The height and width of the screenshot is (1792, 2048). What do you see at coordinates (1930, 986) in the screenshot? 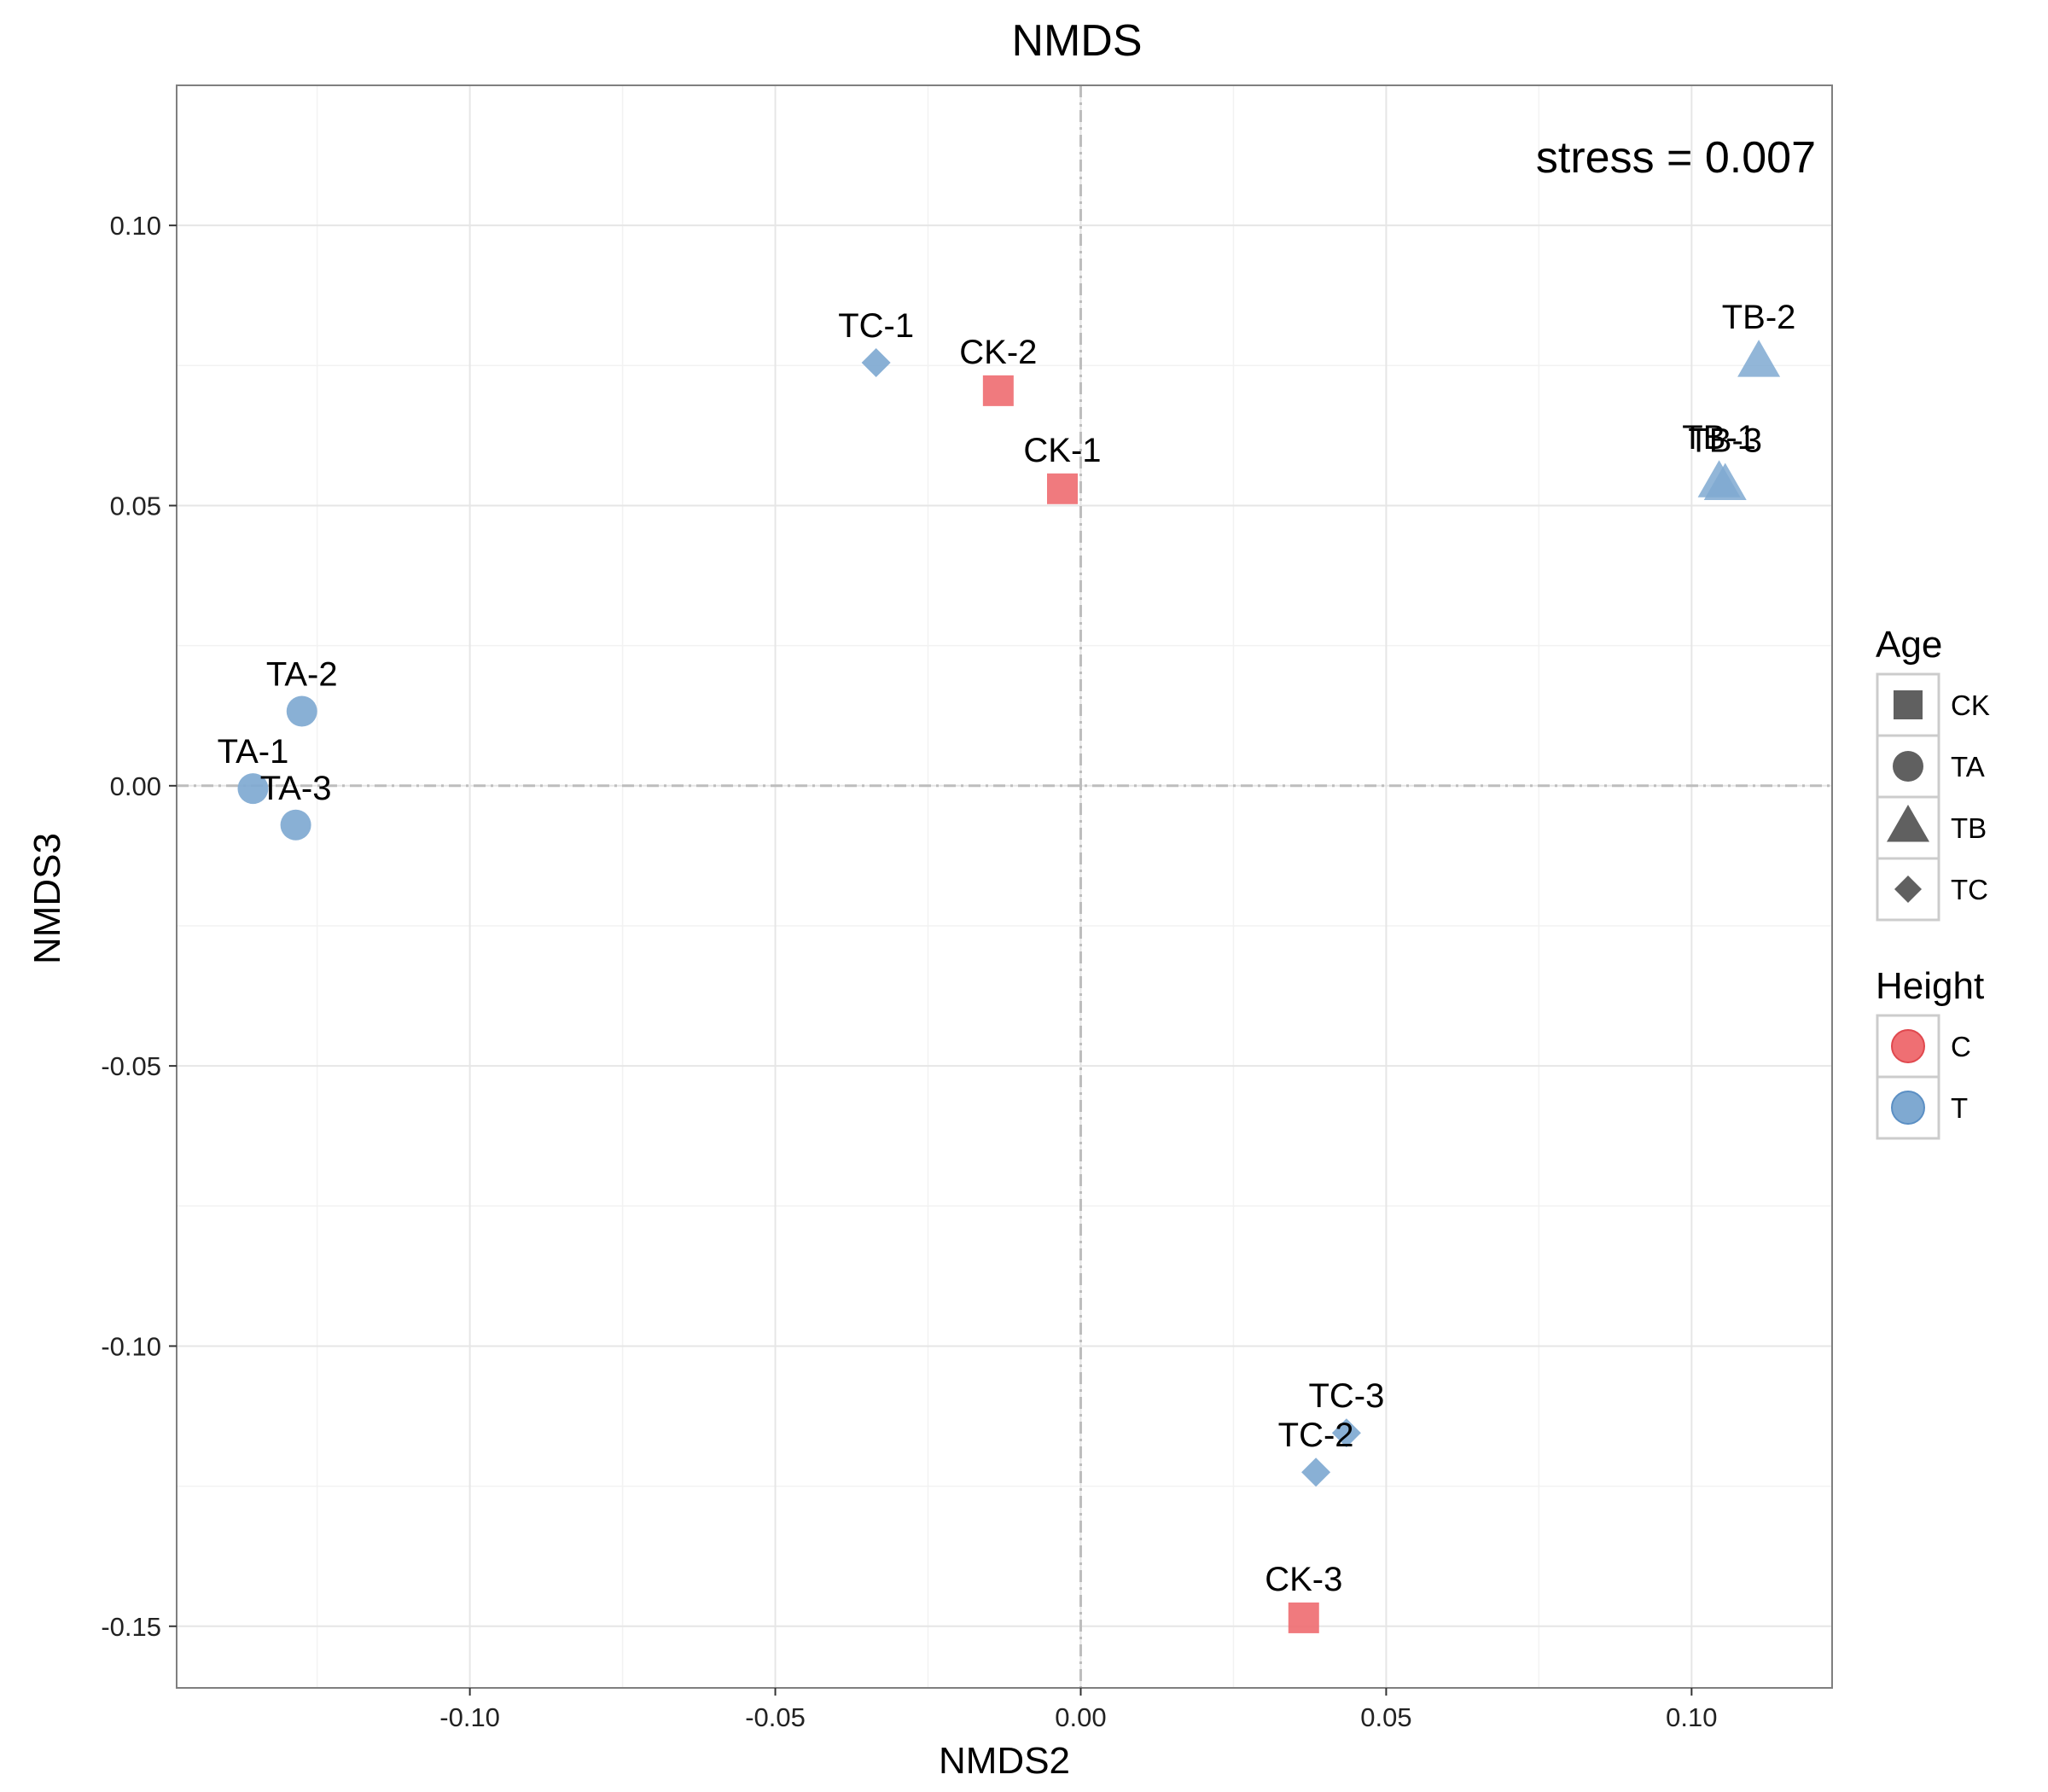
I see `legend-title-height: Height` at bounding box center [1930, 986].